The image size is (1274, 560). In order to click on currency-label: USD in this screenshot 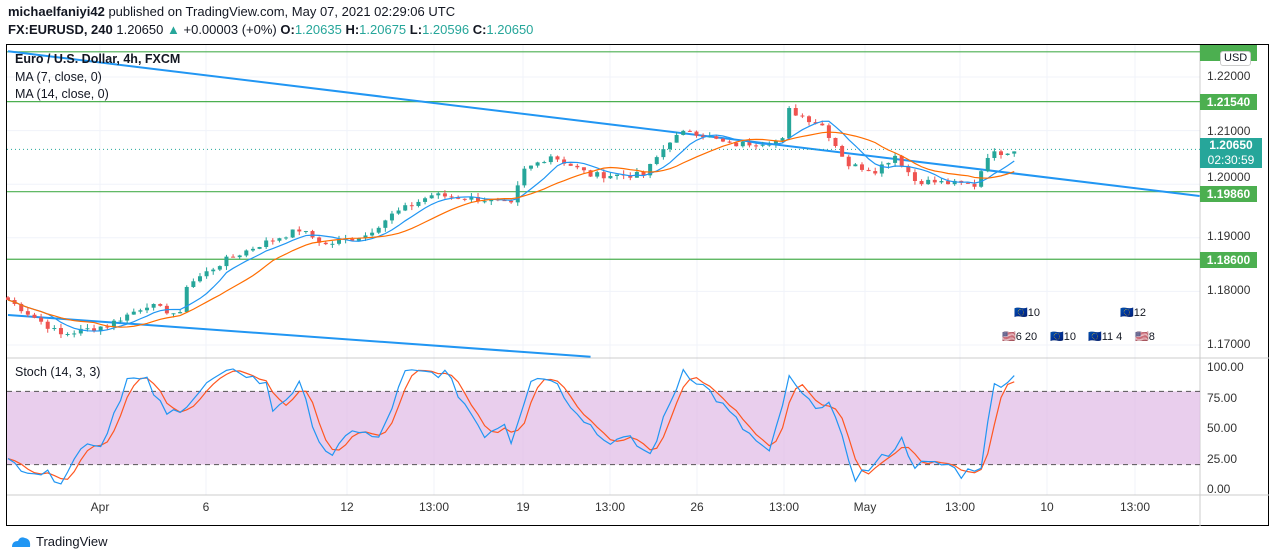, I will do `click(1236, 58)`.